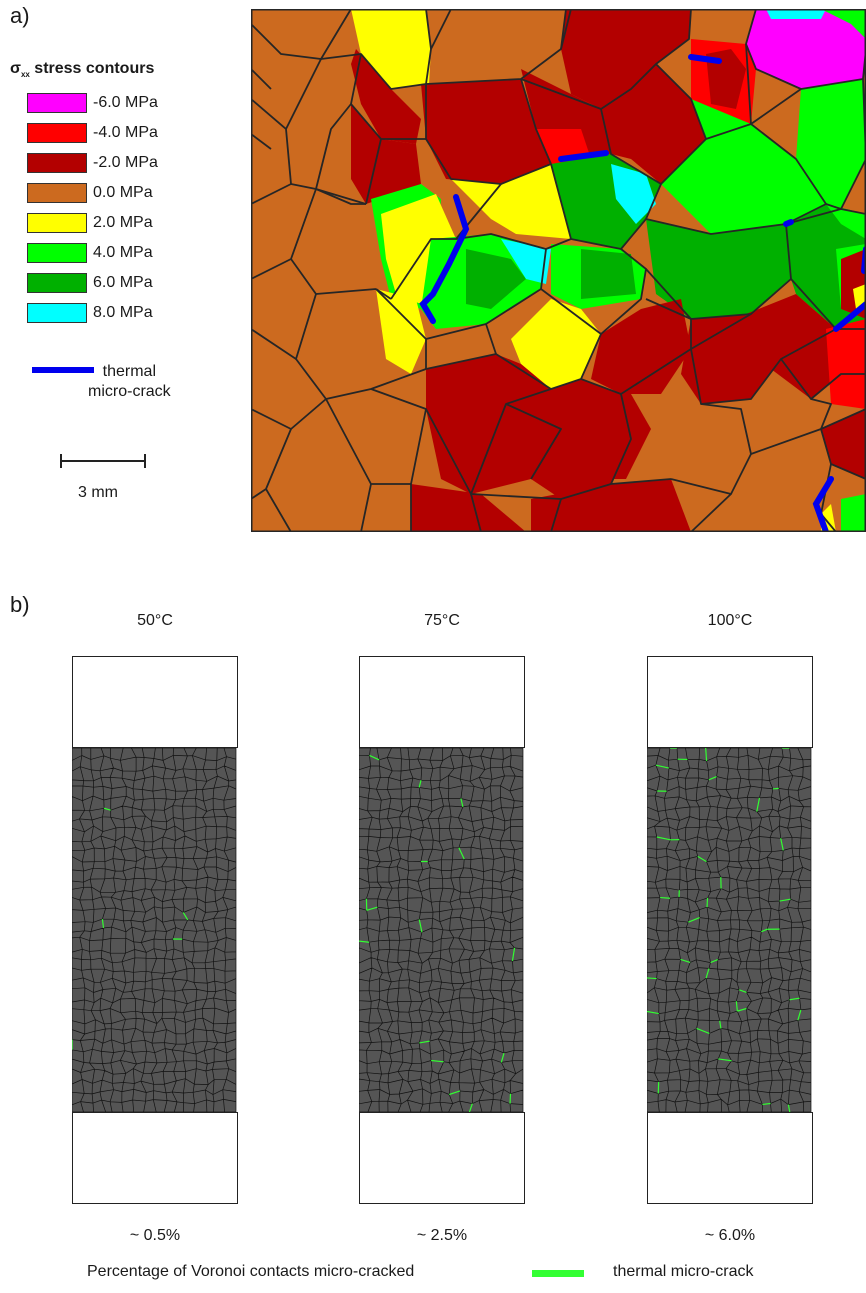 The image size is (866, 1293). What do you see at coordinates (796, 14) in the screenshot?
I see `region-cyan` at bounding box center [796, 14].